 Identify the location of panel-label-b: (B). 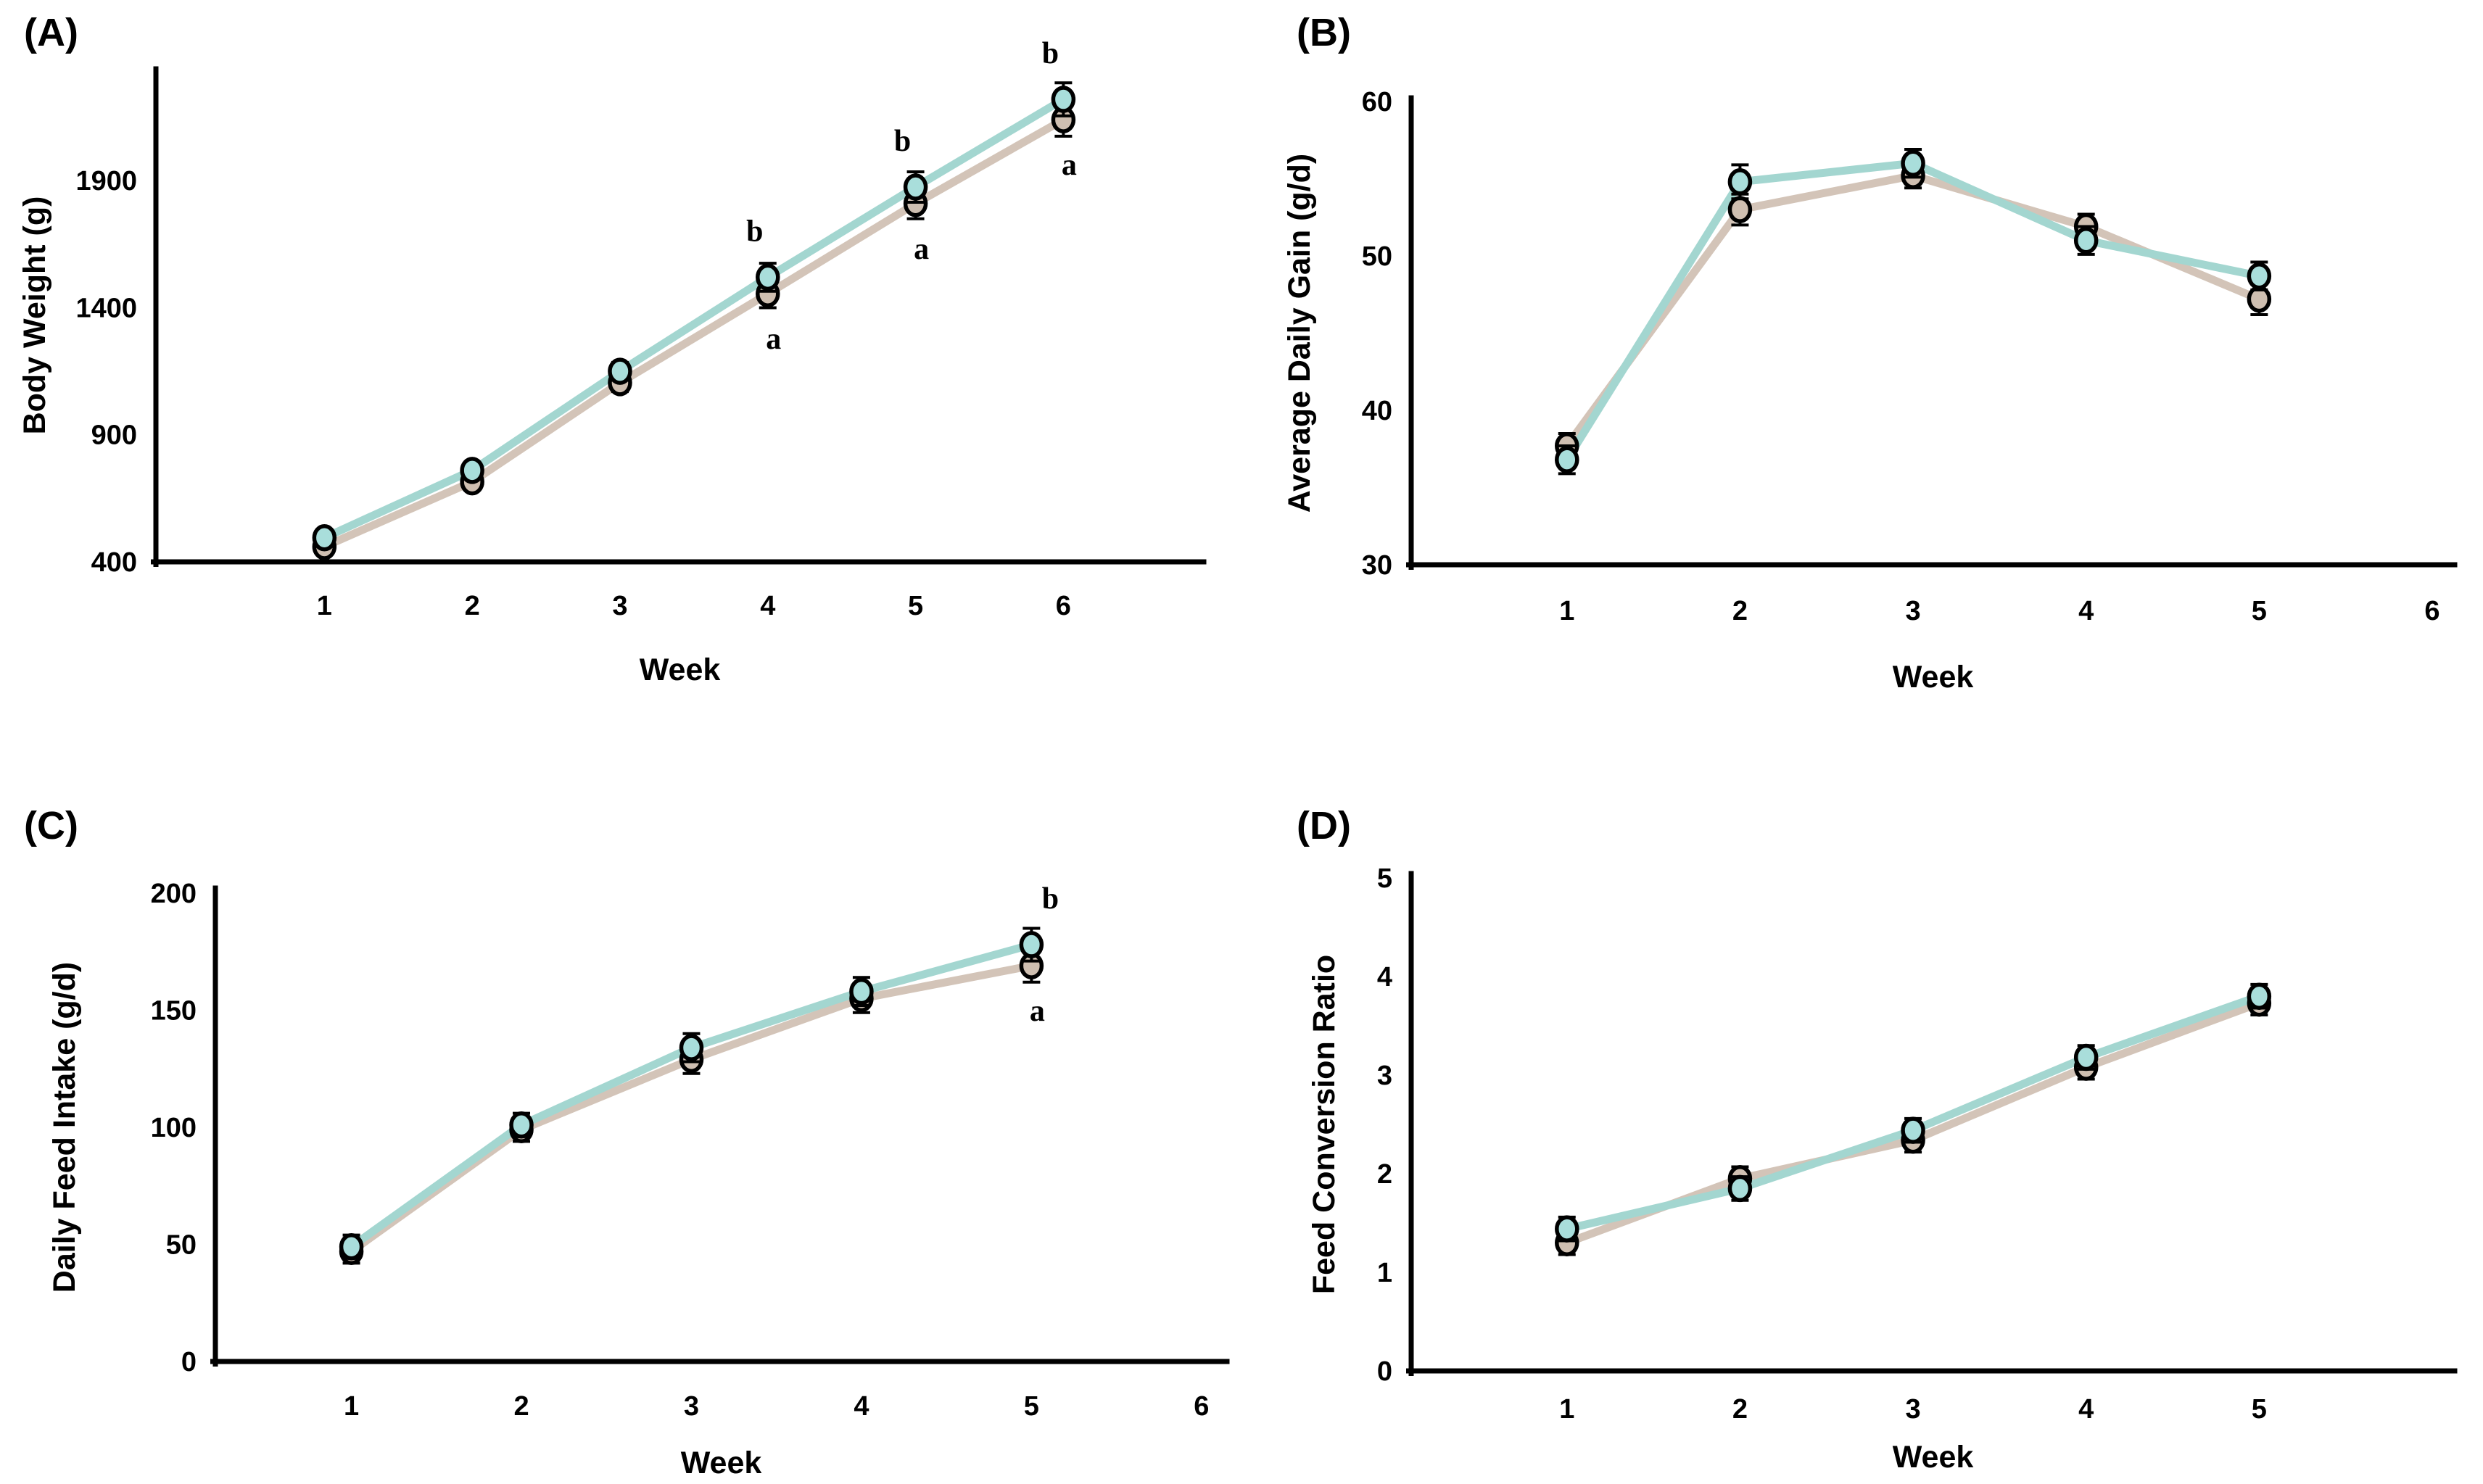
(1324, 32).